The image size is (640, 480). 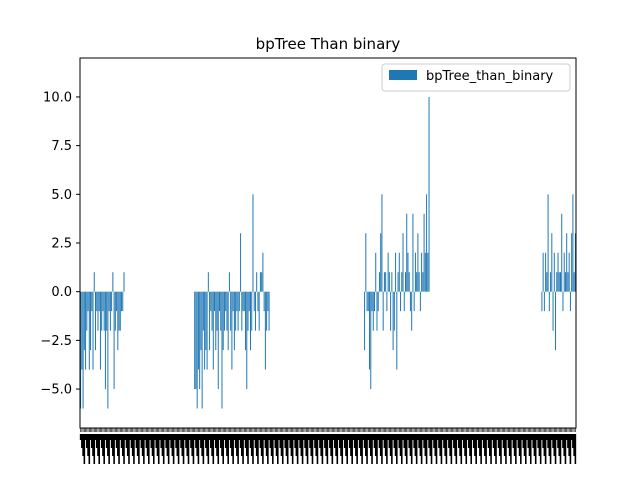 I want to click on x-axis-ticks, so click(x=328, y=446).